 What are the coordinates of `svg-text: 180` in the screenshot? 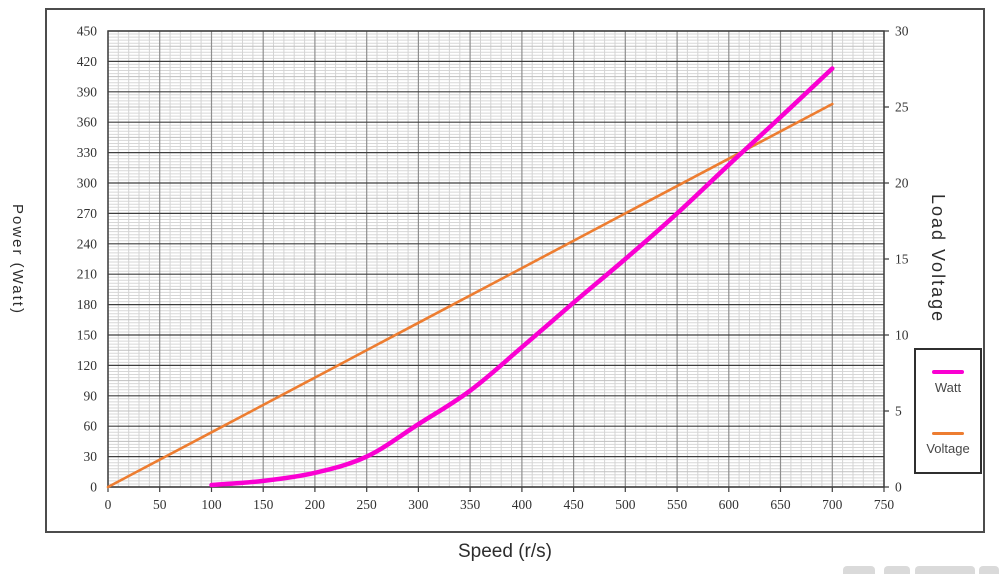 It's located at (87, 304).